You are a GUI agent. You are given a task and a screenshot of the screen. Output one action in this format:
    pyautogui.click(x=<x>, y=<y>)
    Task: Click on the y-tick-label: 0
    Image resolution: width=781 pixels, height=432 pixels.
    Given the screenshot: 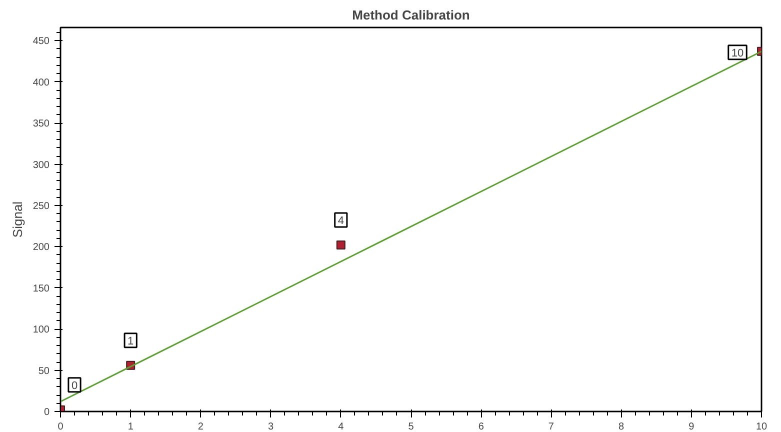 What is the action you would take?
    pyautogui.click(x=47, y=412)
    